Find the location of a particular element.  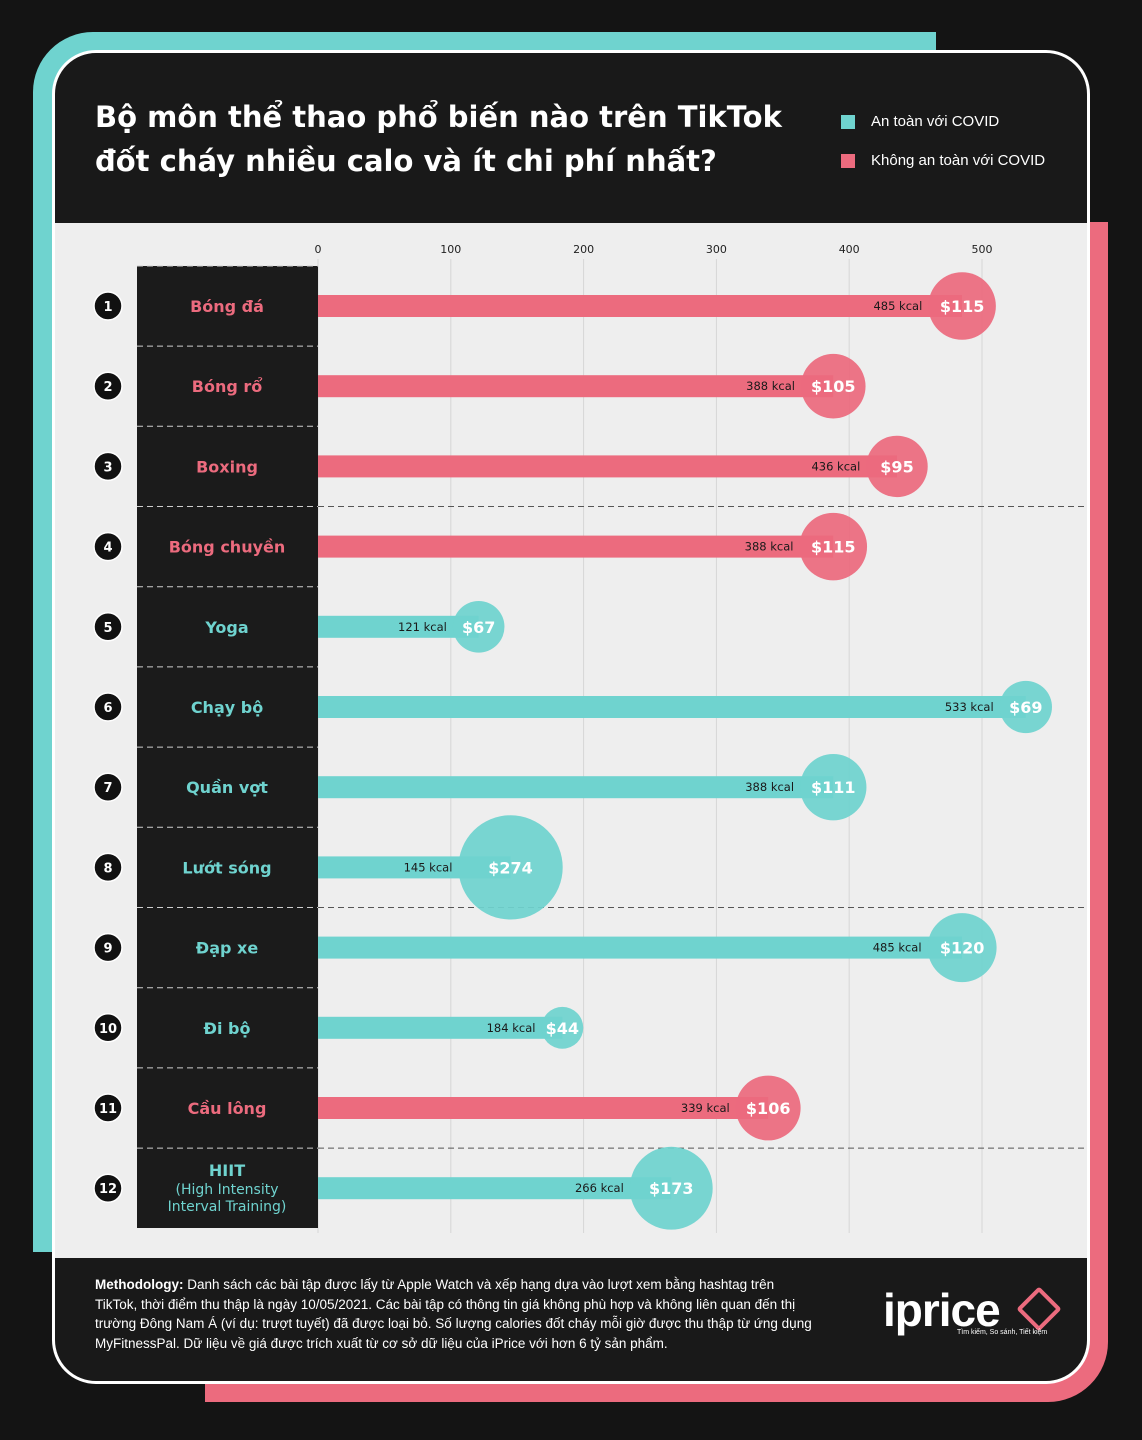

x-tick-label-300: 300 is located at coordinates (716, 249).